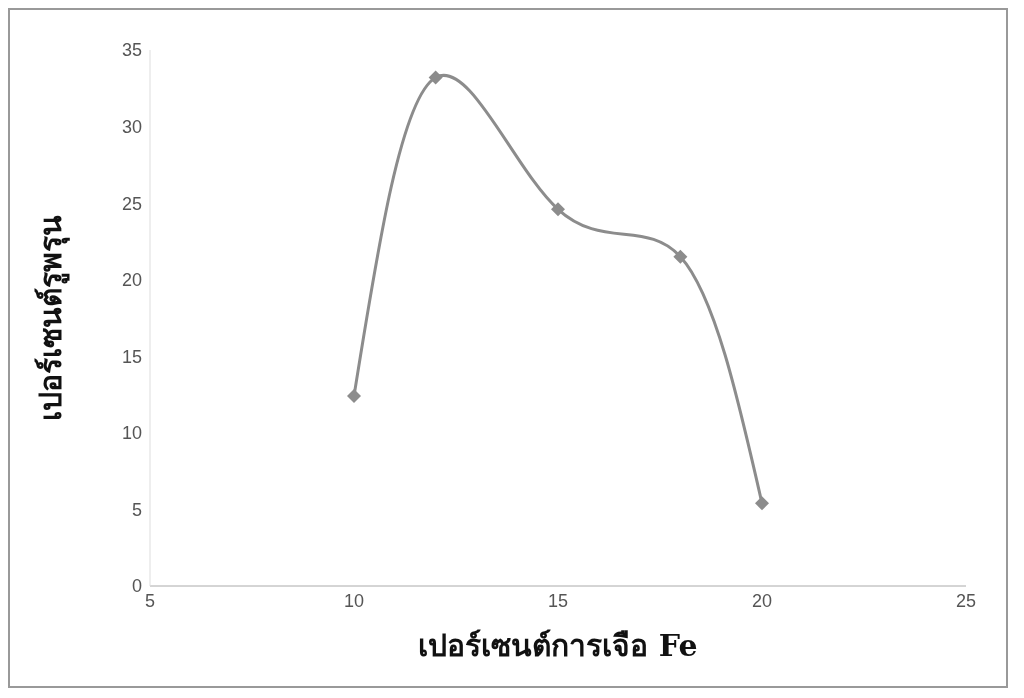  What do you see at coordinates (131, 50) in the screenshot?
I see `y-tick-label: 35` at bounding box center [131, 50].